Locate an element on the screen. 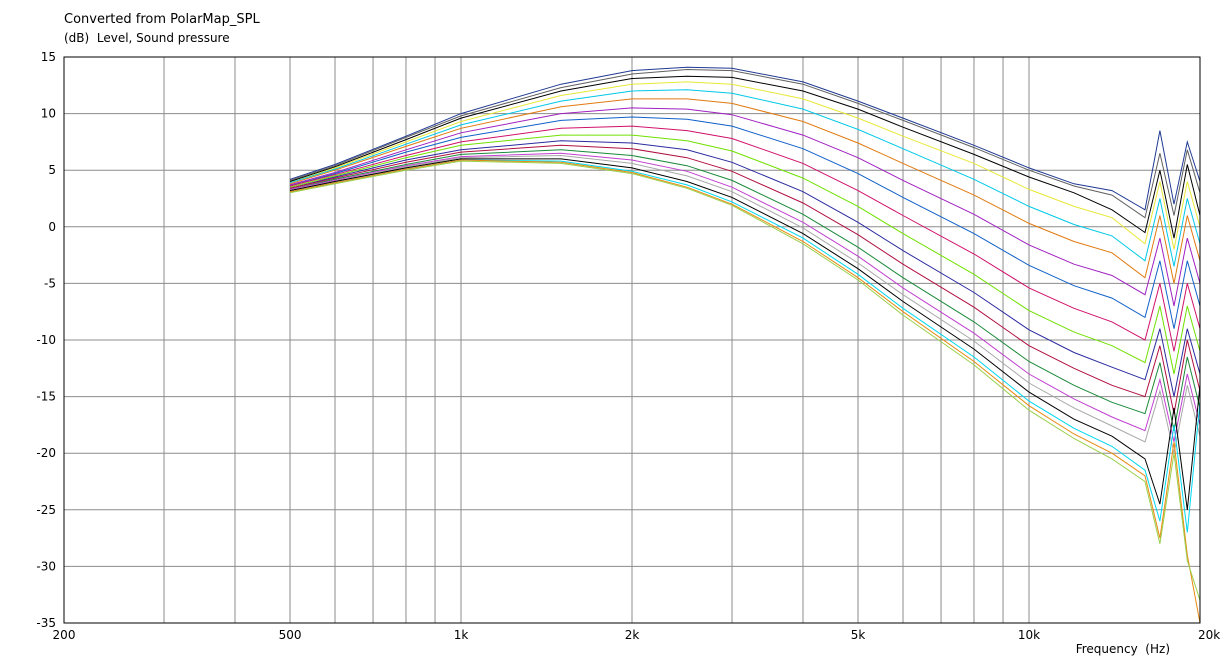 The image size is (1222, 658). y-tick-label: -35 is located at coordinates (46, 623).